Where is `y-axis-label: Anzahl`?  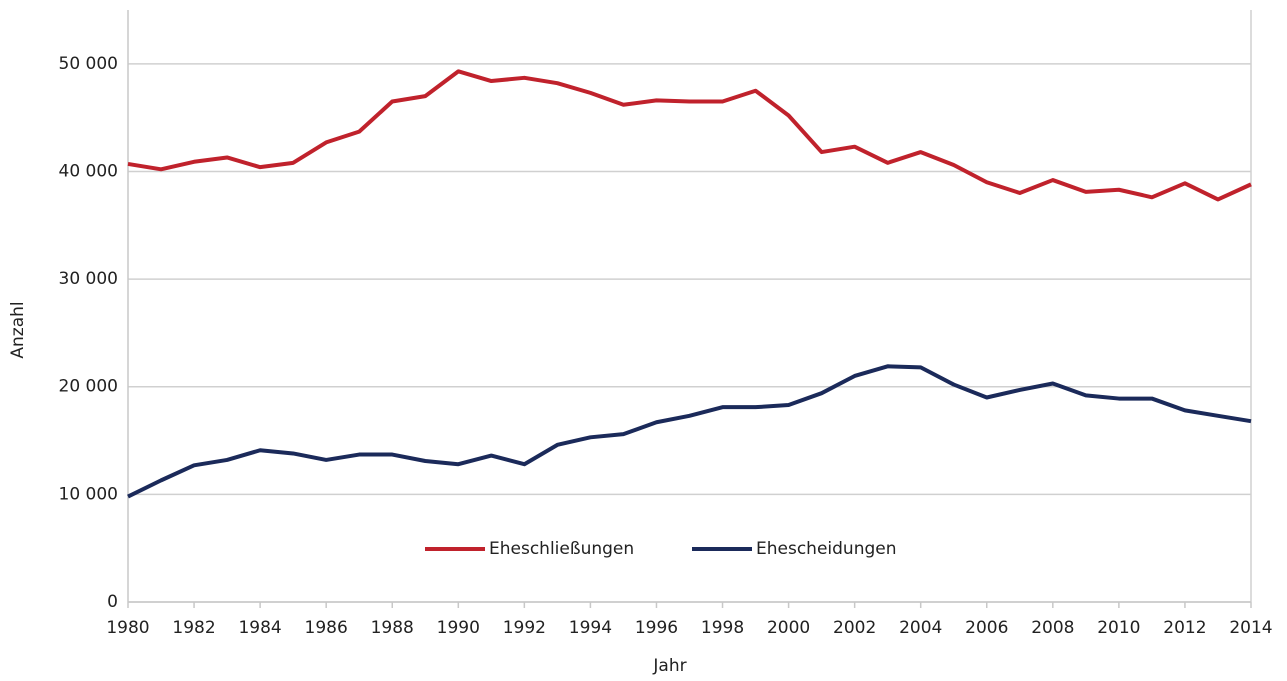
y-axis-label: Anzahl is located at coordinates (18, 329).